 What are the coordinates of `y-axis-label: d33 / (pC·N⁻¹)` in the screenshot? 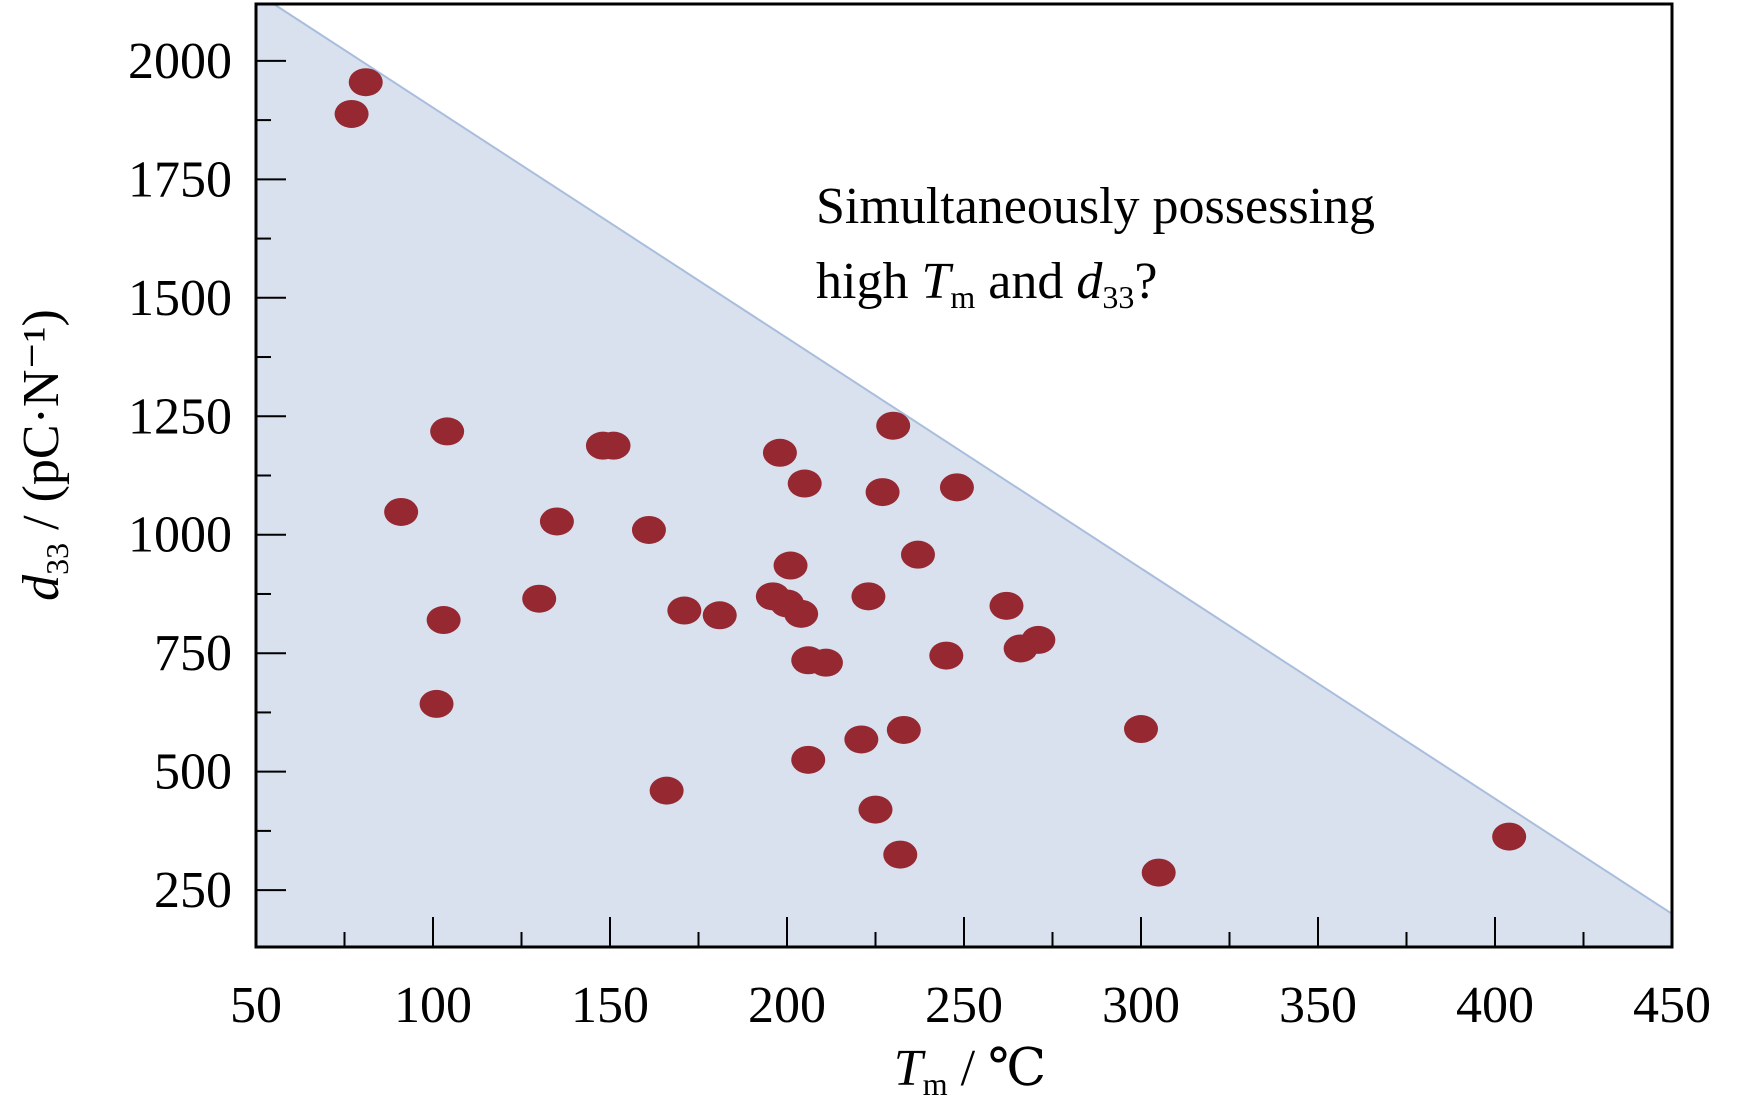 It's located at (44, 455).